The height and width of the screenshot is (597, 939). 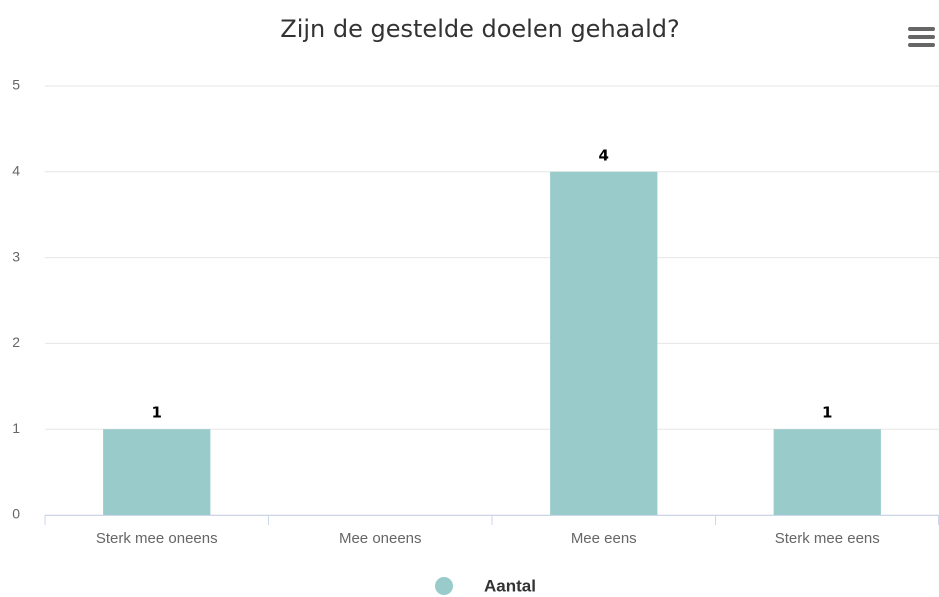 What do you see at coordinates (16, 256) in the screenshot?
I see `y-tick-label: 3` at bounding box center [16, 256].